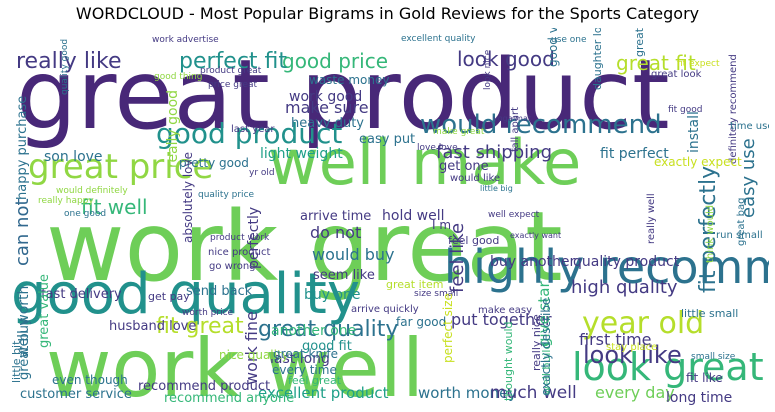  I want to click on word-look-good: look good, so click(506, 59).